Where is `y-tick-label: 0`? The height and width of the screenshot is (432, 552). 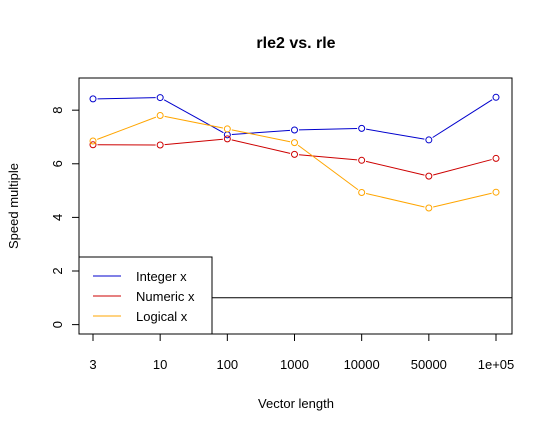
y-tick-label: 0 is located at coordinates (57, 324).